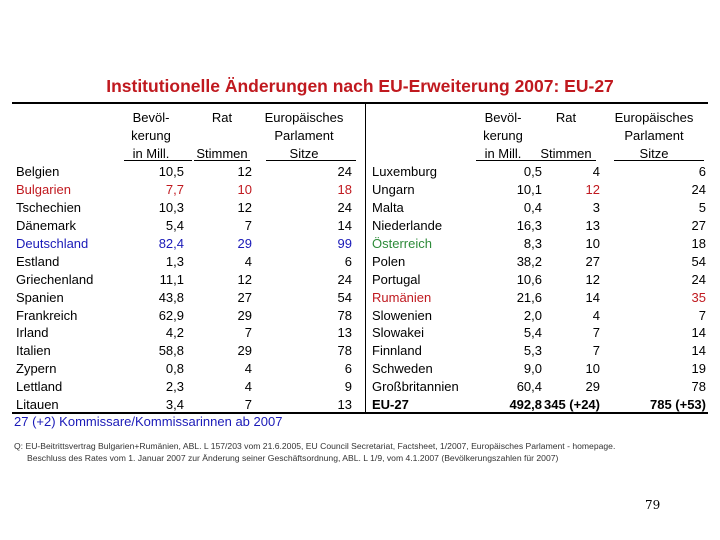  What do you see at coordinates (360, 298) in the screenshot?
I see `table-row: Spanien 43,8 27 54 Rumänien 21,6 14 35` at bounding box center [360, 298].